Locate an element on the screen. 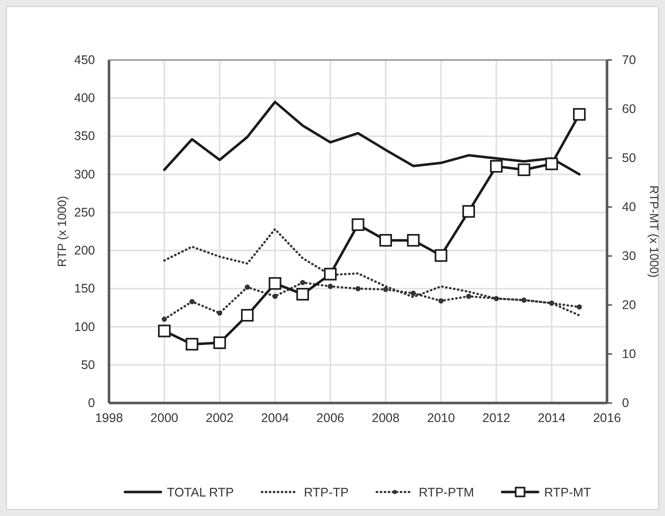  line-series is located at coordinates (371, 272).